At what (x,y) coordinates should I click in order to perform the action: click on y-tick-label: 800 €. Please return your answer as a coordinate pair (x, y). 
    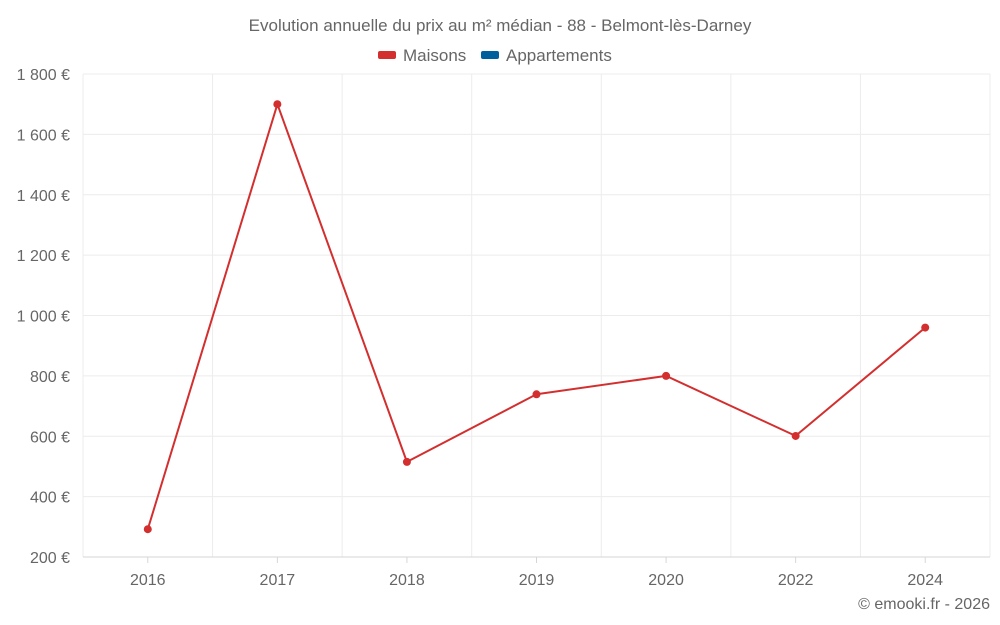
    Looking at the image, I should click on (50, 377).